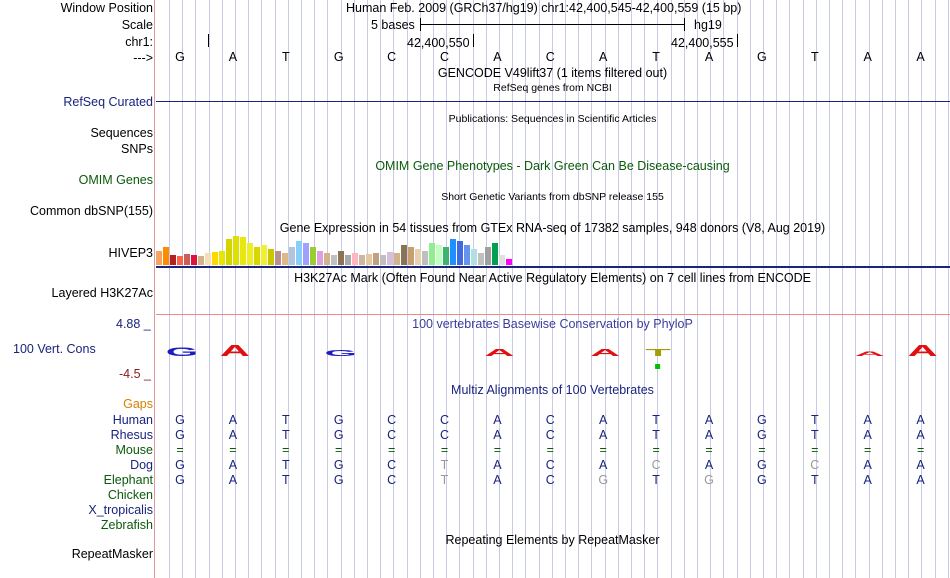  I want to click on snps-label: SNPs, so click(137, 149).